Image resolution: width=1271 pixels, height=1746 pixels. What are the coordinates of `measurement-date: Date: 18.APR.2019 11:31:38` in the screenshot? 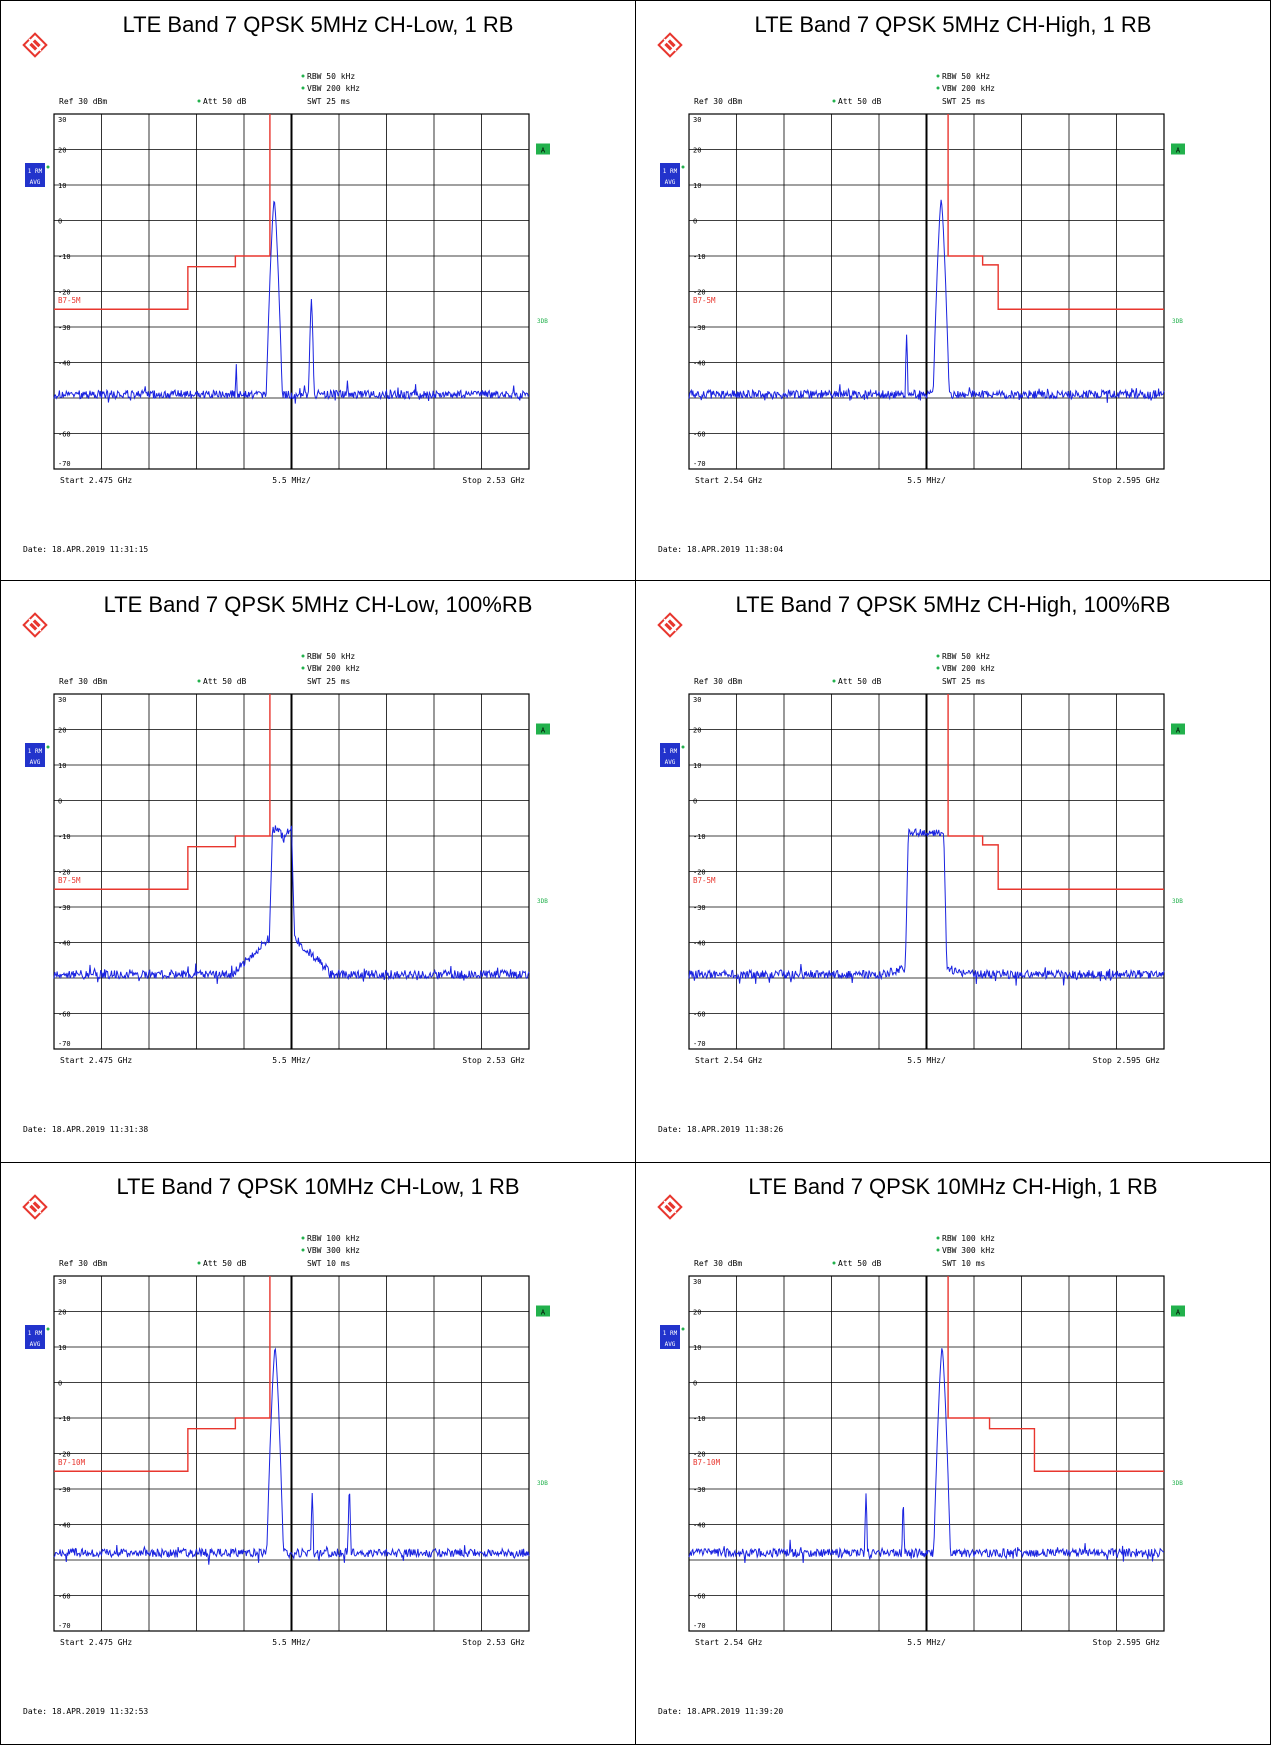 It's located at (86, 1129).